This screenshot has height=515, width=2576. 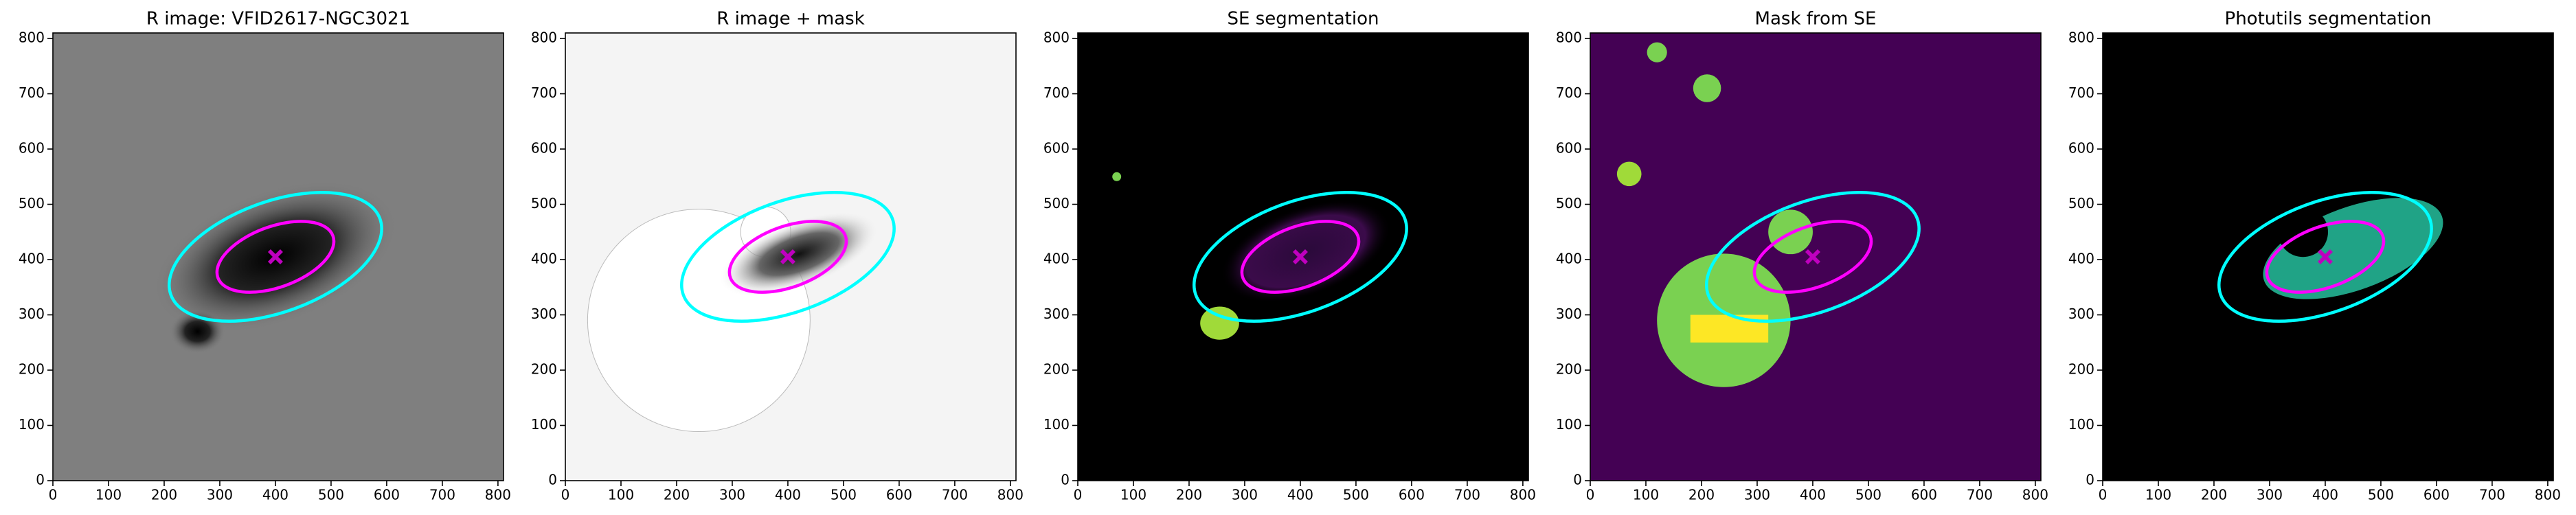 I want to click on chart-title: R image: VFID2617-NGC3021, so click(x=278, y=19).